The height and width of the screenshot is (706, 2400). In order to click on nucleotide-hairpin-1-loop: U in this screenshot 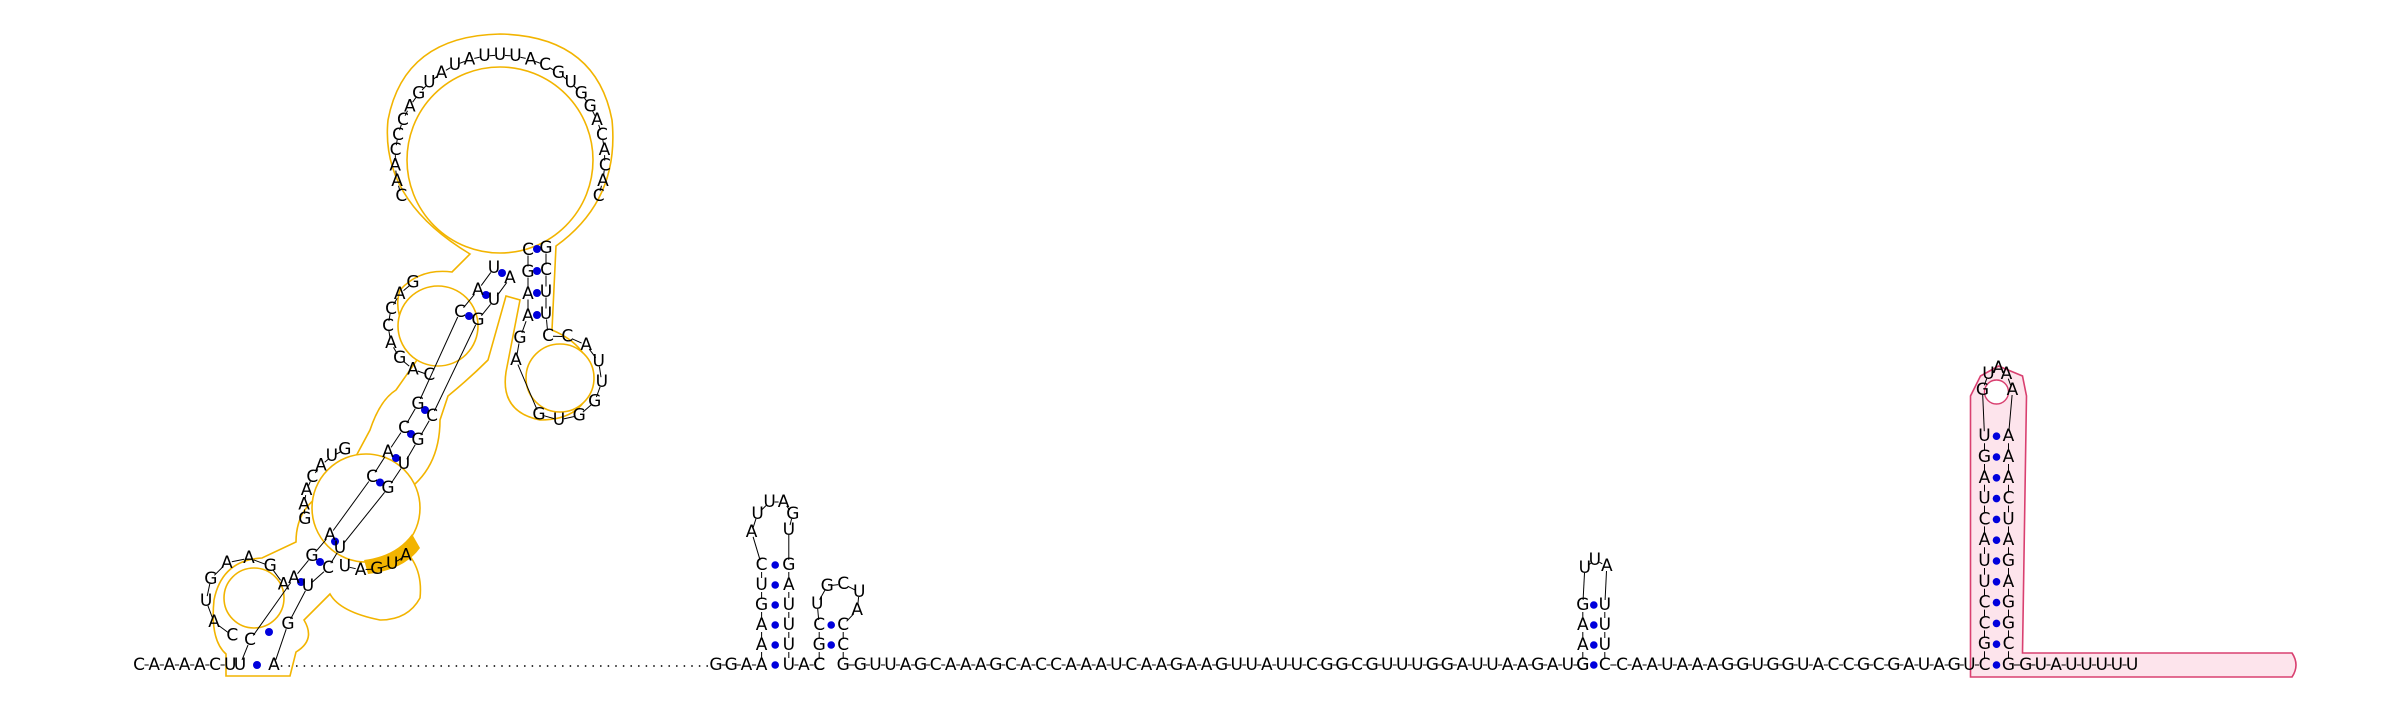, I will do `click(757, 514)`.